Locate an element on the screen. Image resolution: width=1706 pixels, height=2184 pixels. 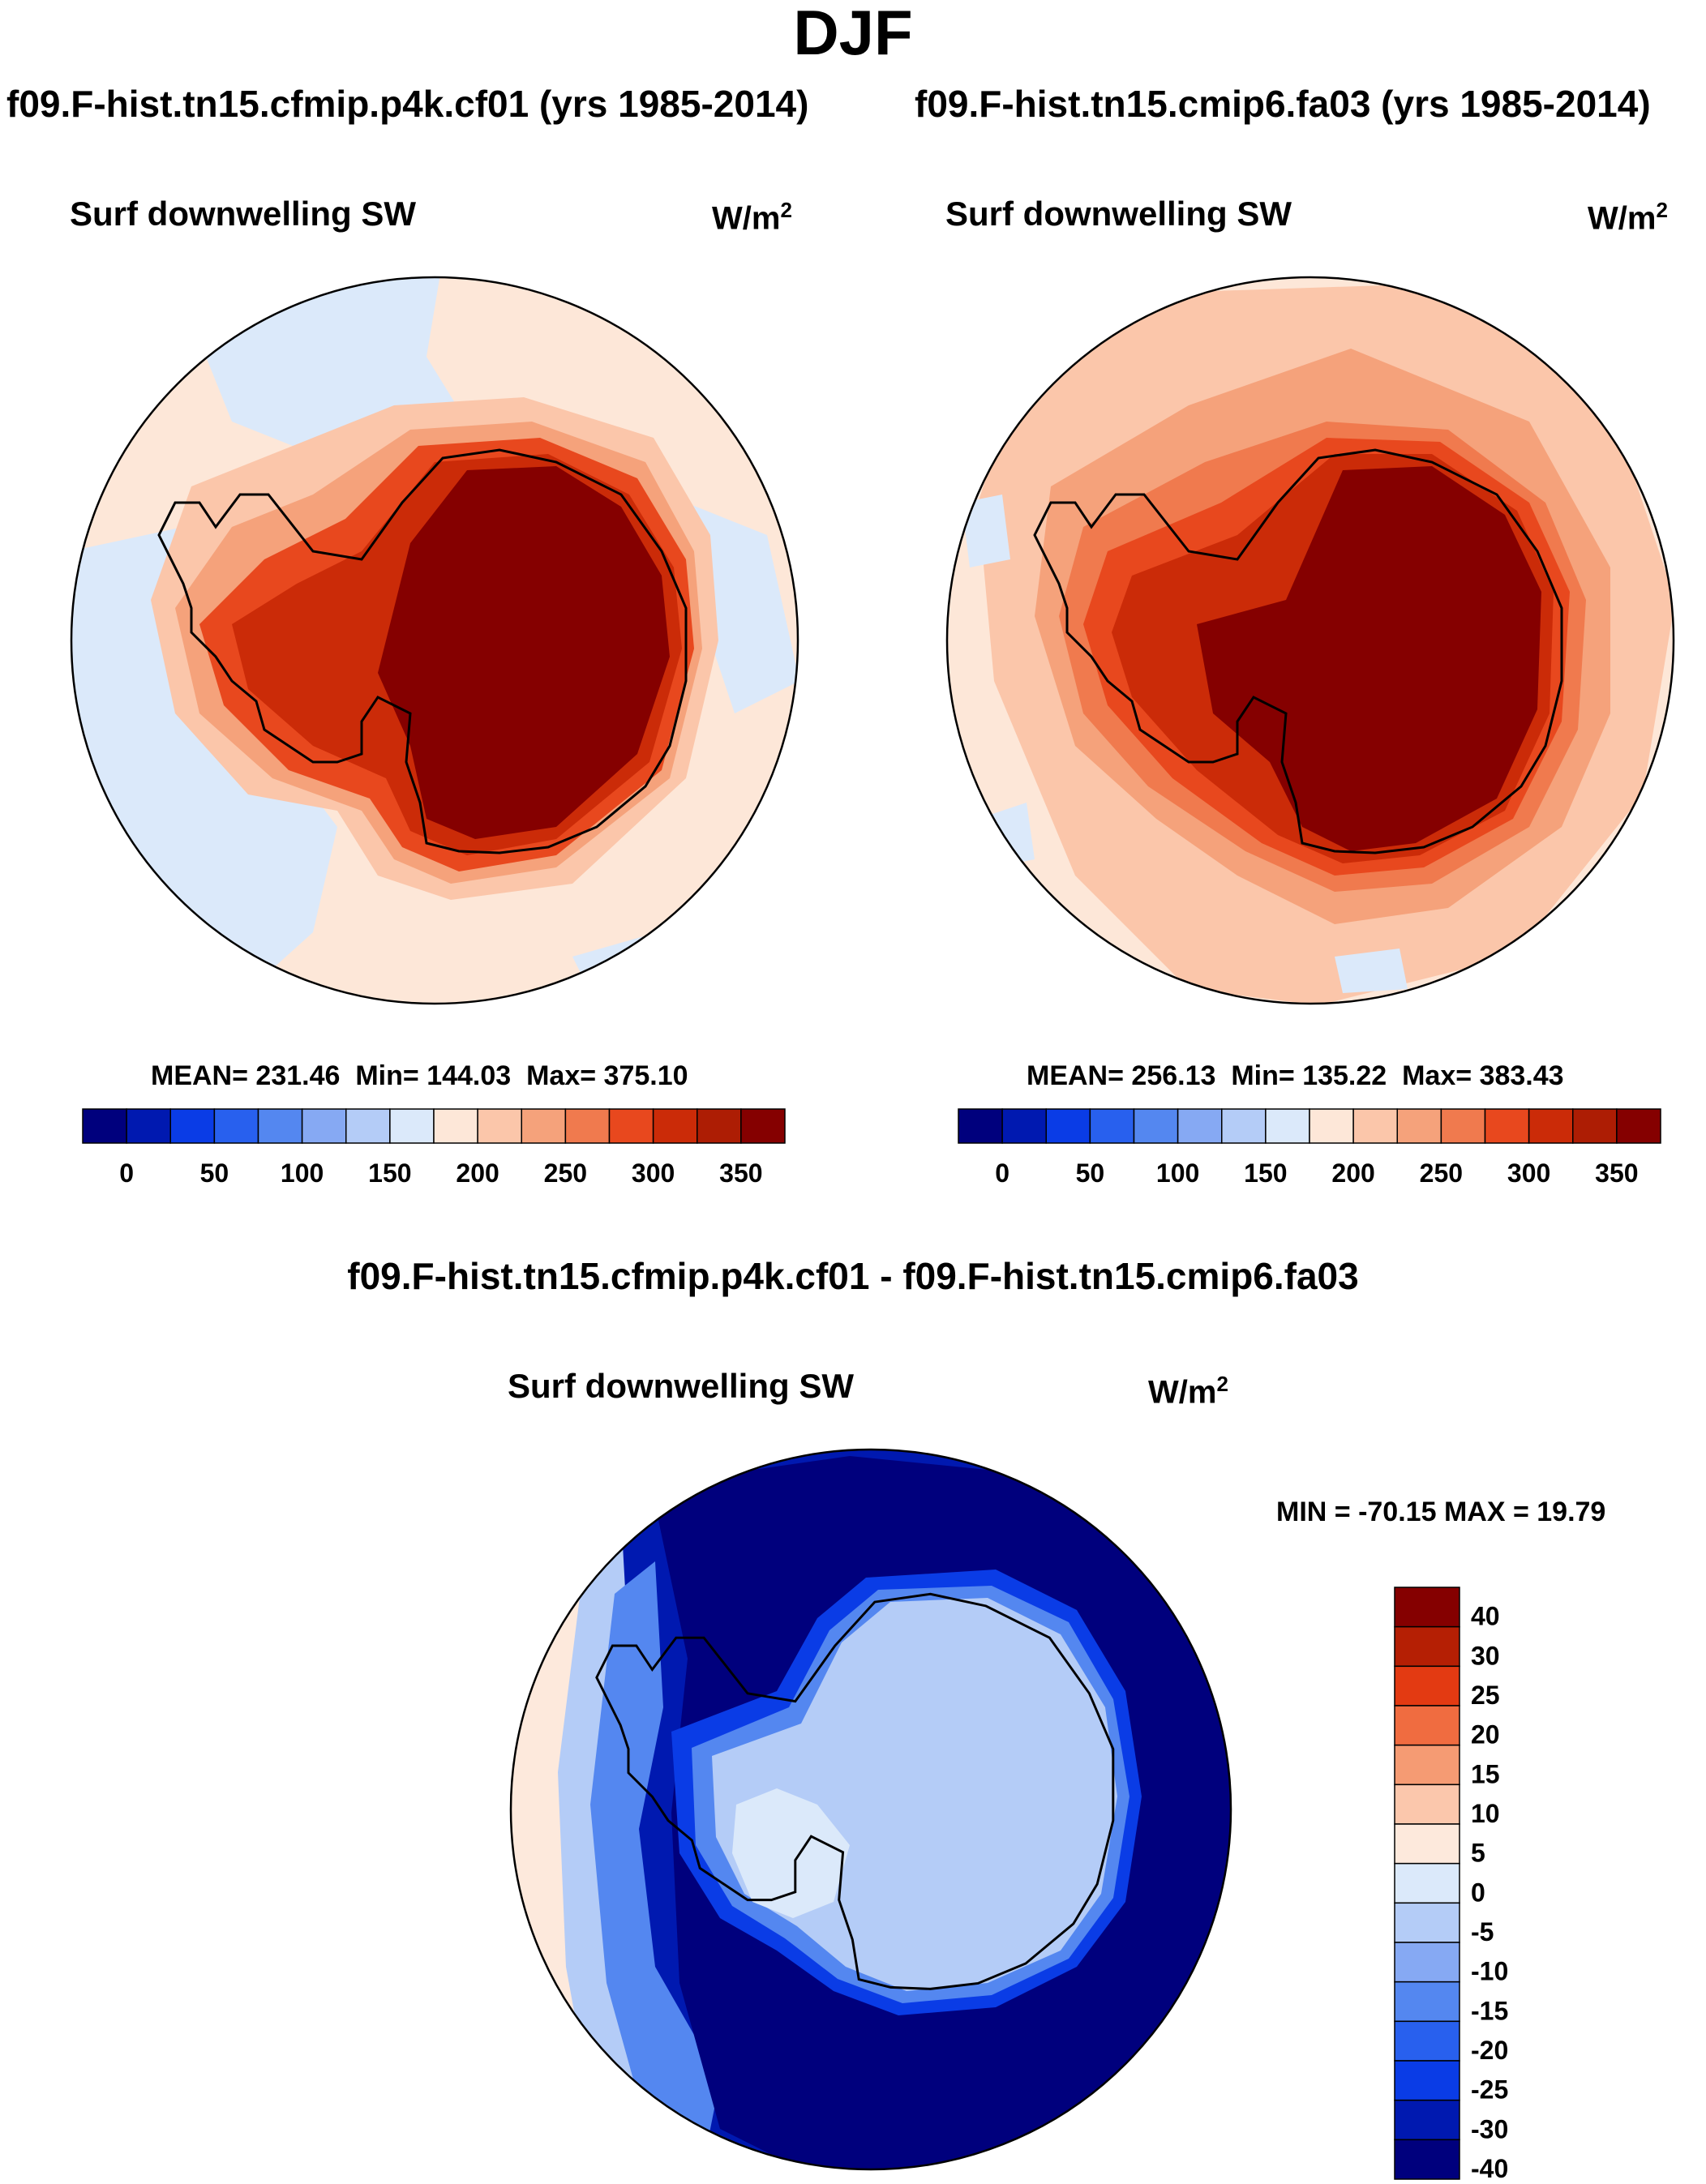
left-mean-value: 231.46 is located at coordinates (298, 1076).